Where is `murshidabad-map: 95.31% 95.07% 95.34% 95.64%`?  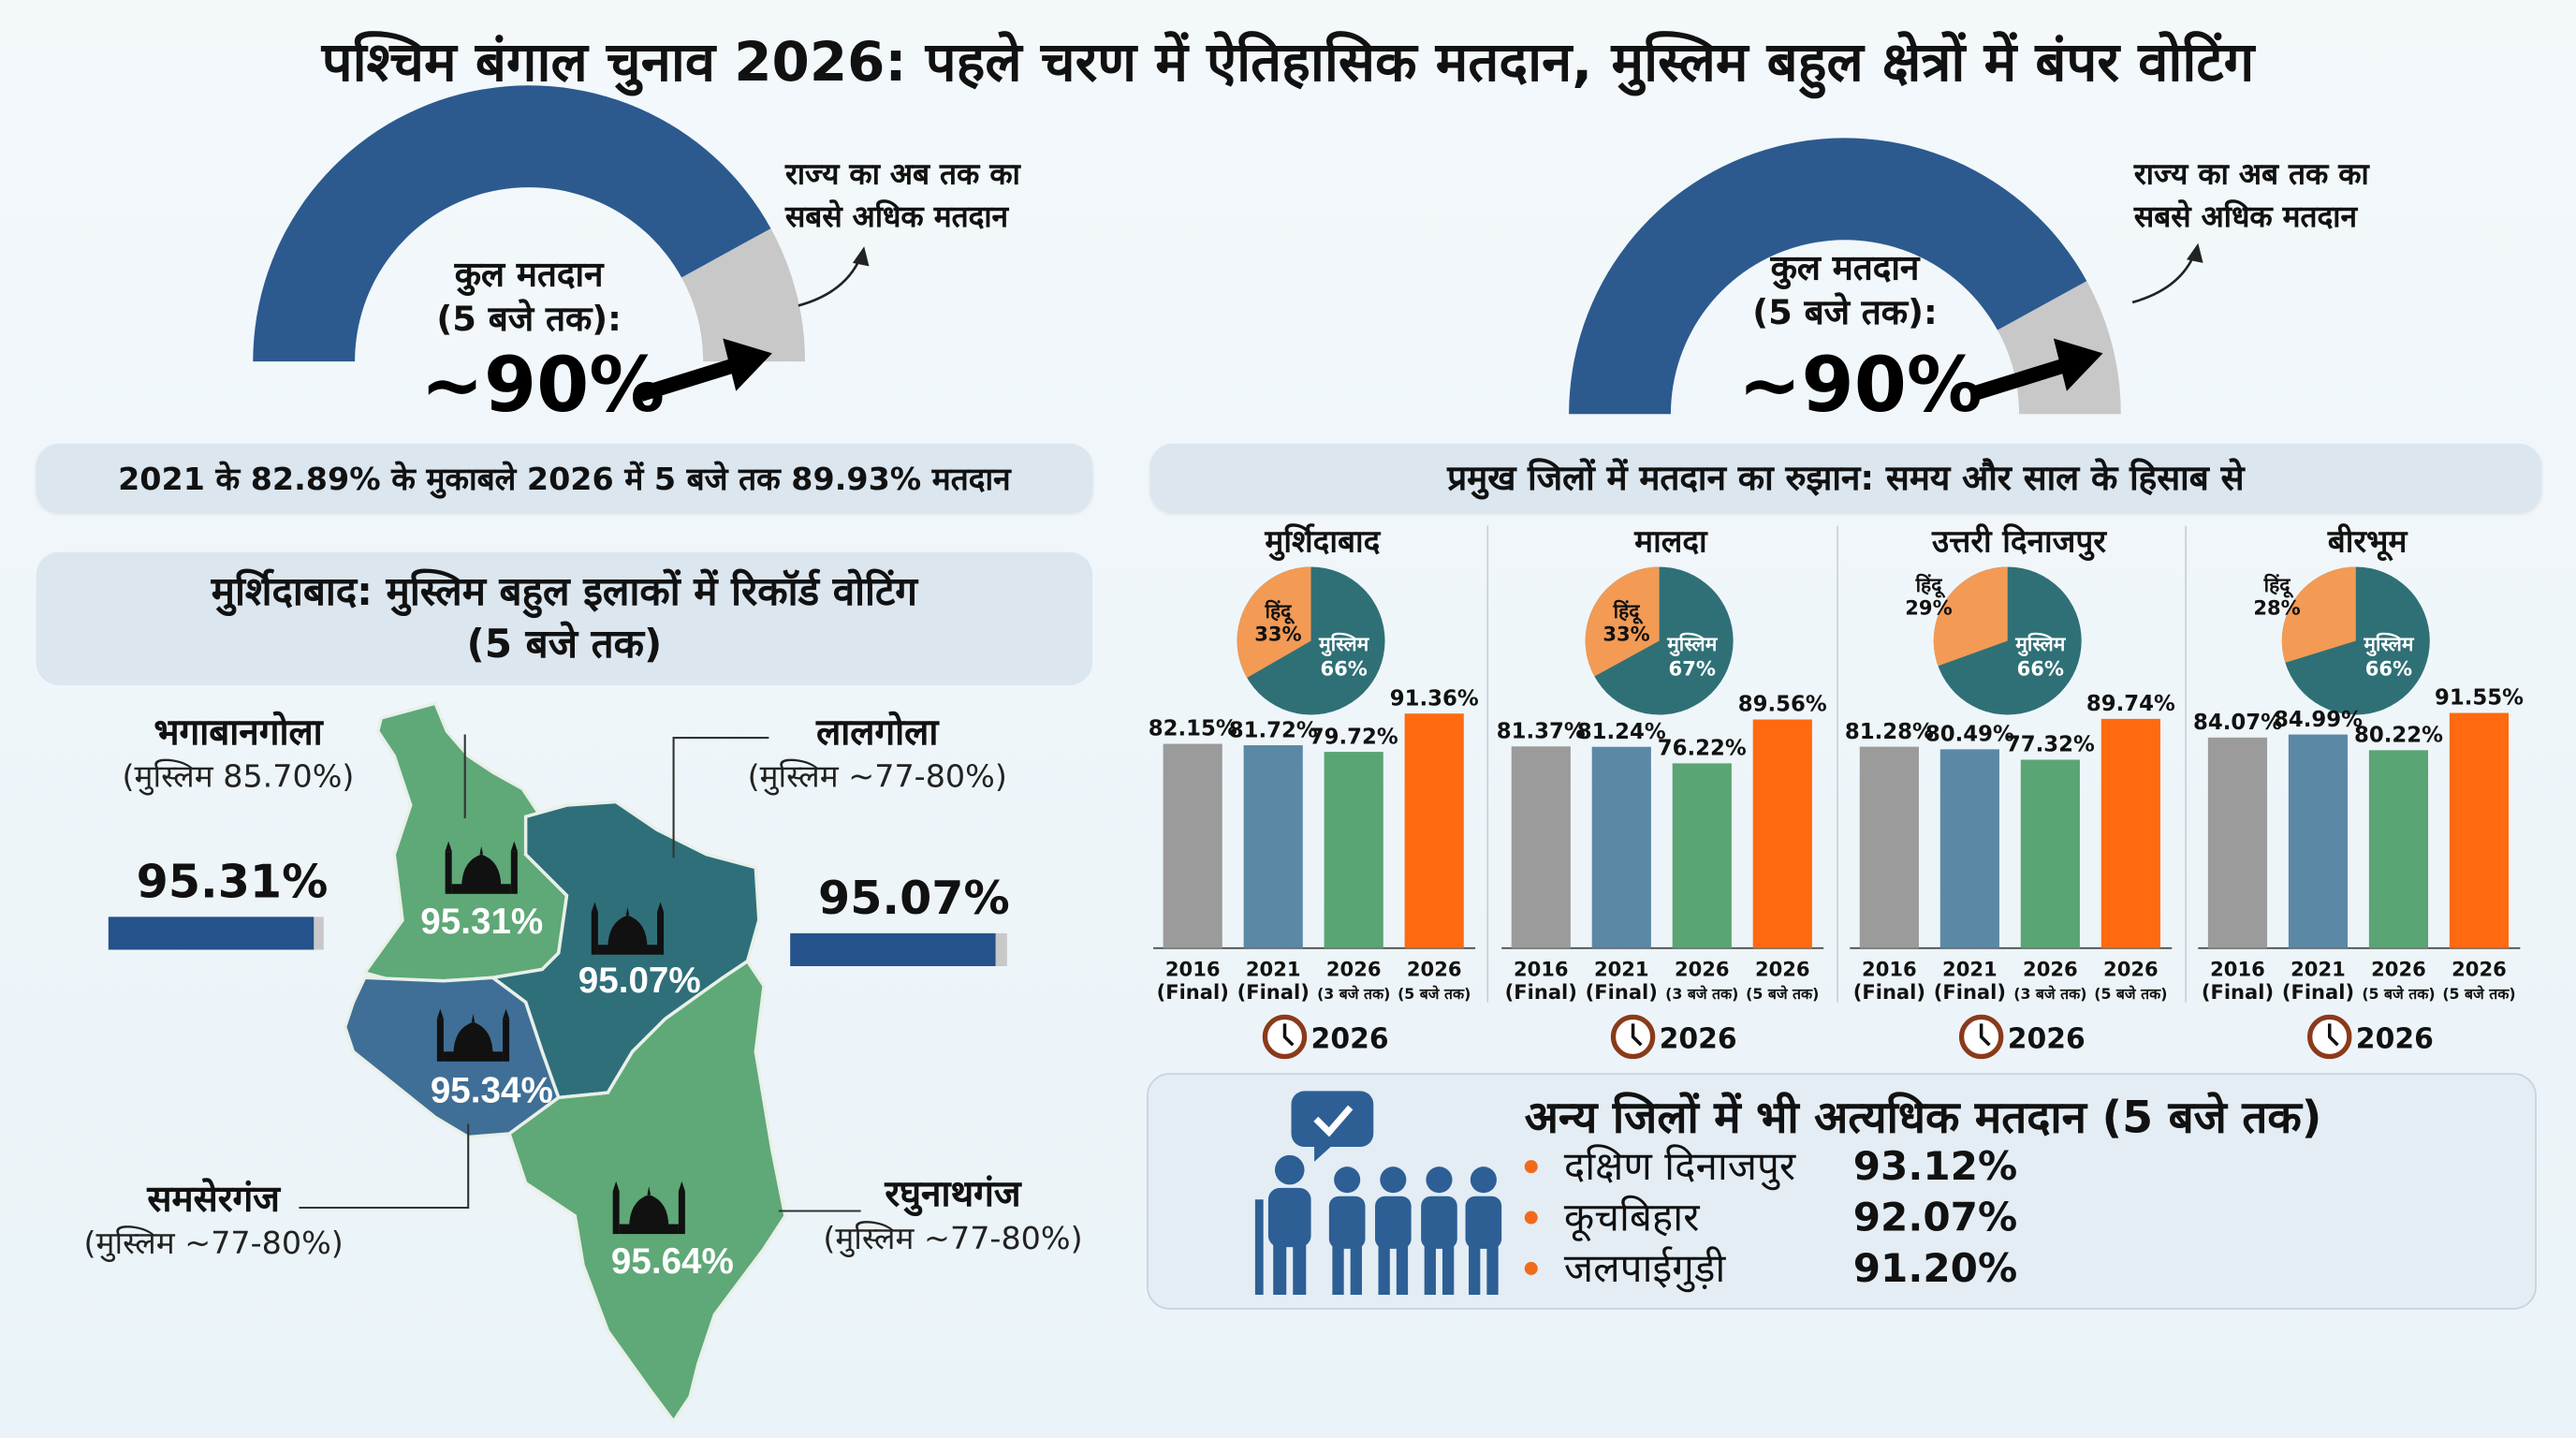
murshidabad-map: 95.31% 95.07% 95.34% 95.64% is located at coordinates (580, 1063).